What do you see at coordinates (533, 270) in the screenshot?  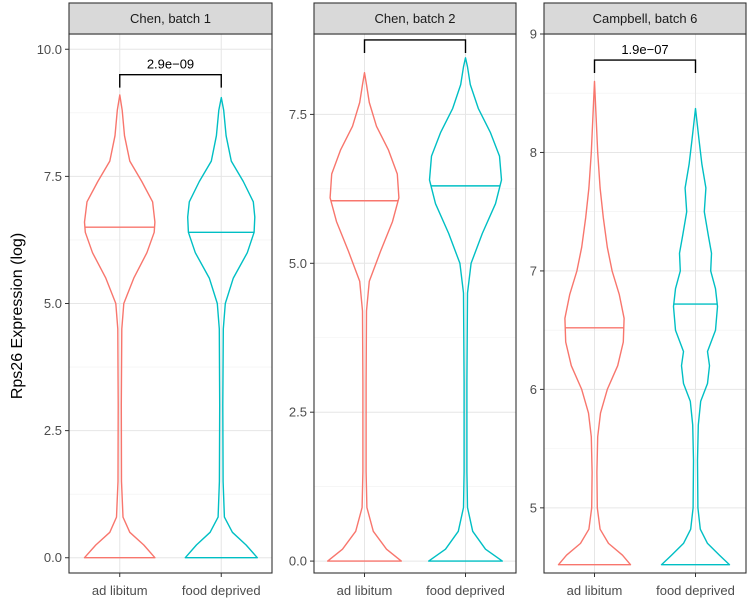 I see `y-tick-label: 7` at bounding box center [533, 270].